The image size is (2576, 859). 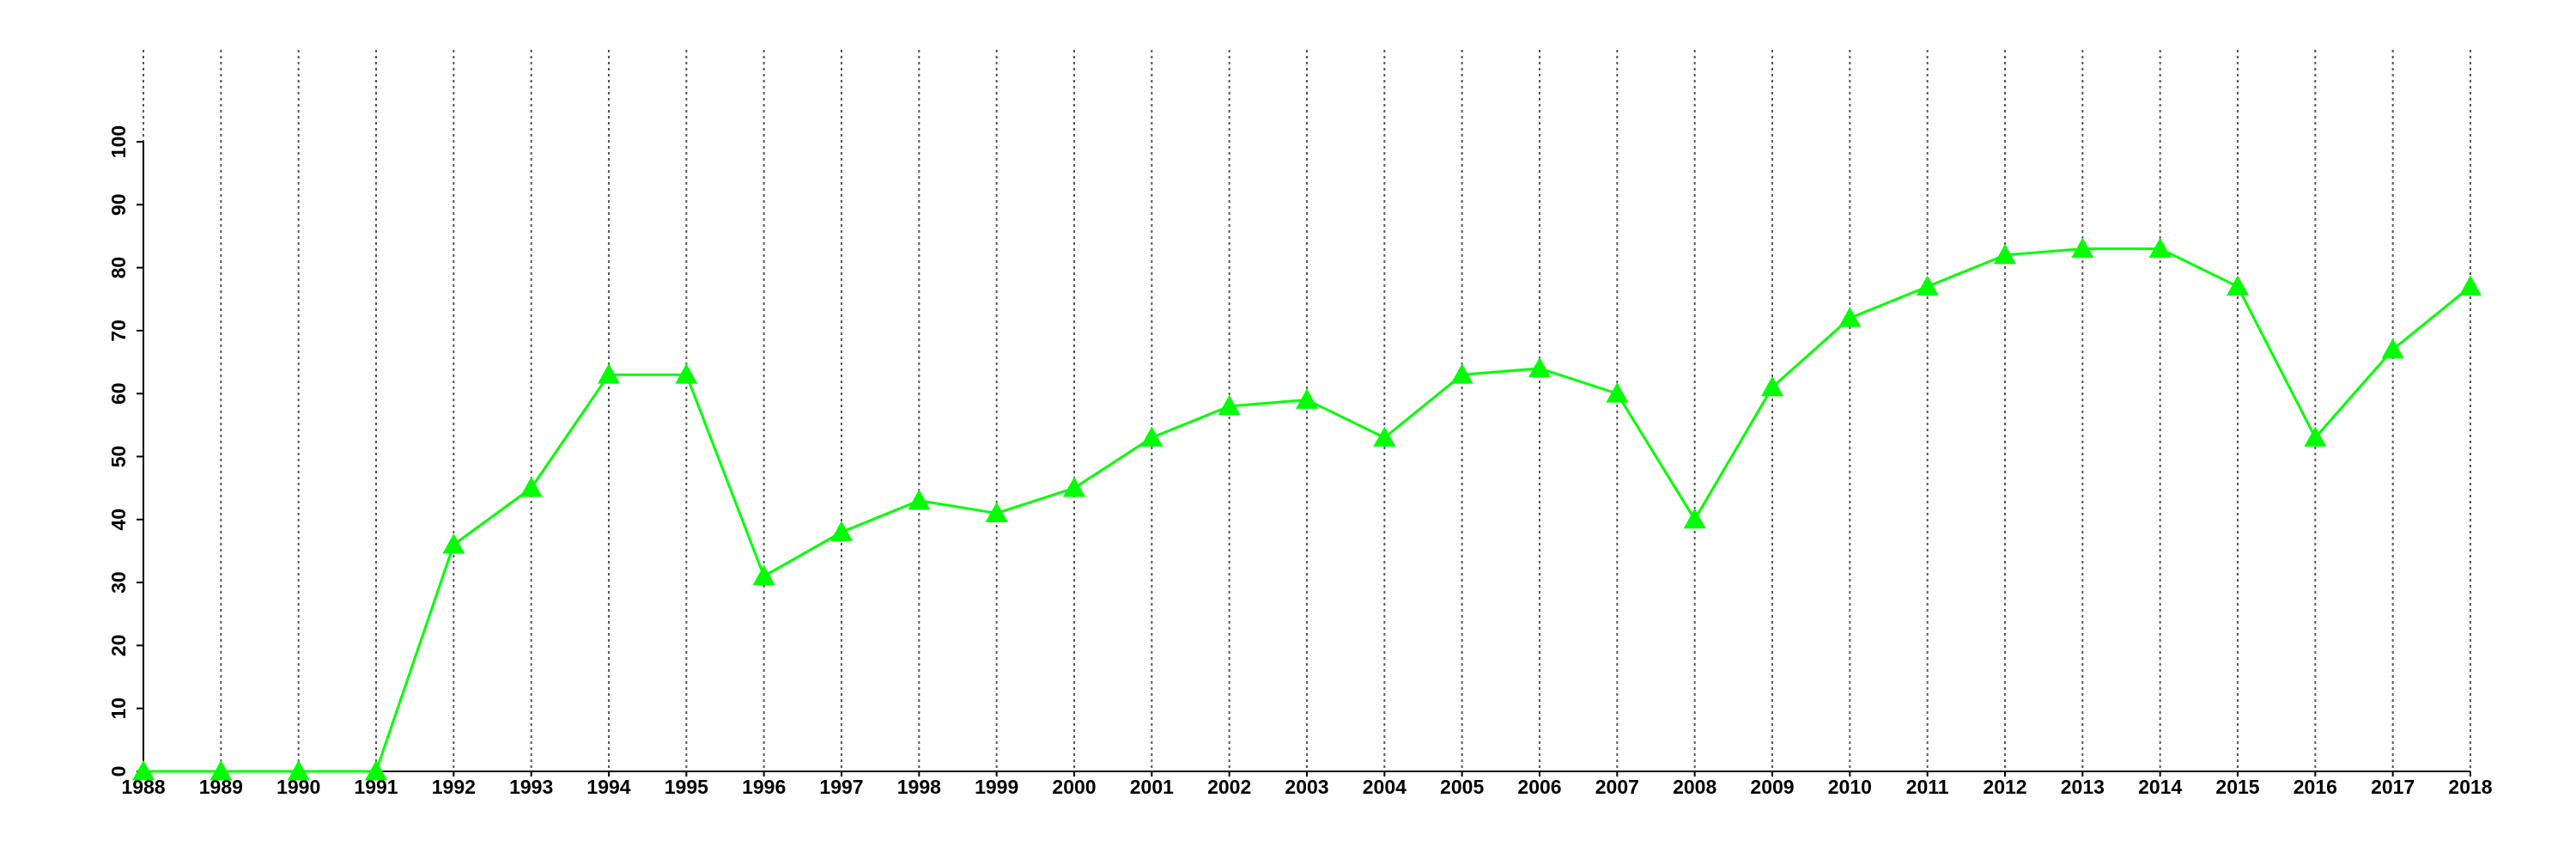 What do you see at coordinates (2237, 787) in the screenshot?
I see `x-tick-label: 2015` at bounding box center [2237, 787].